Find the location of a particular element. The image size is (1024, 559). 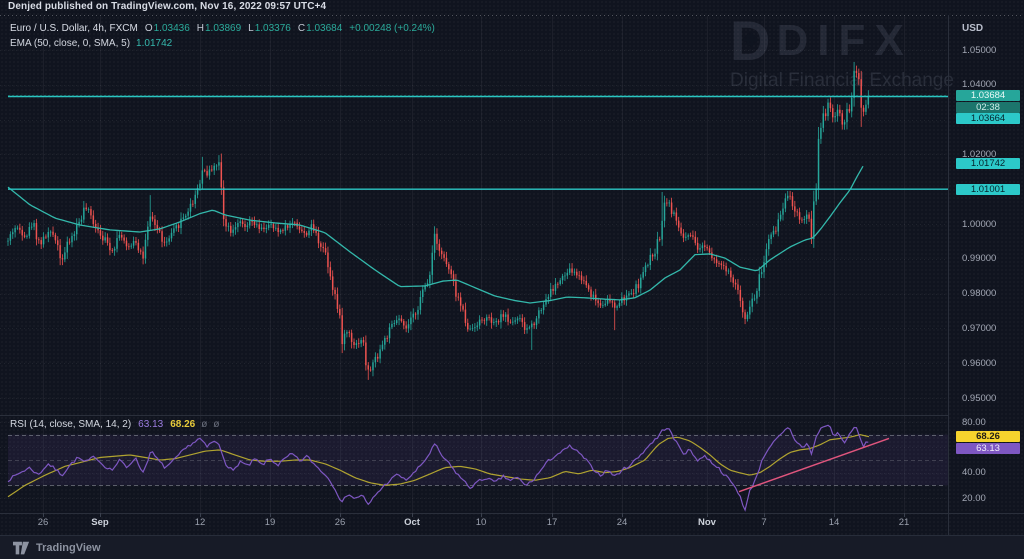

axis-currency-label: USD is located at coordinates (973, 28).